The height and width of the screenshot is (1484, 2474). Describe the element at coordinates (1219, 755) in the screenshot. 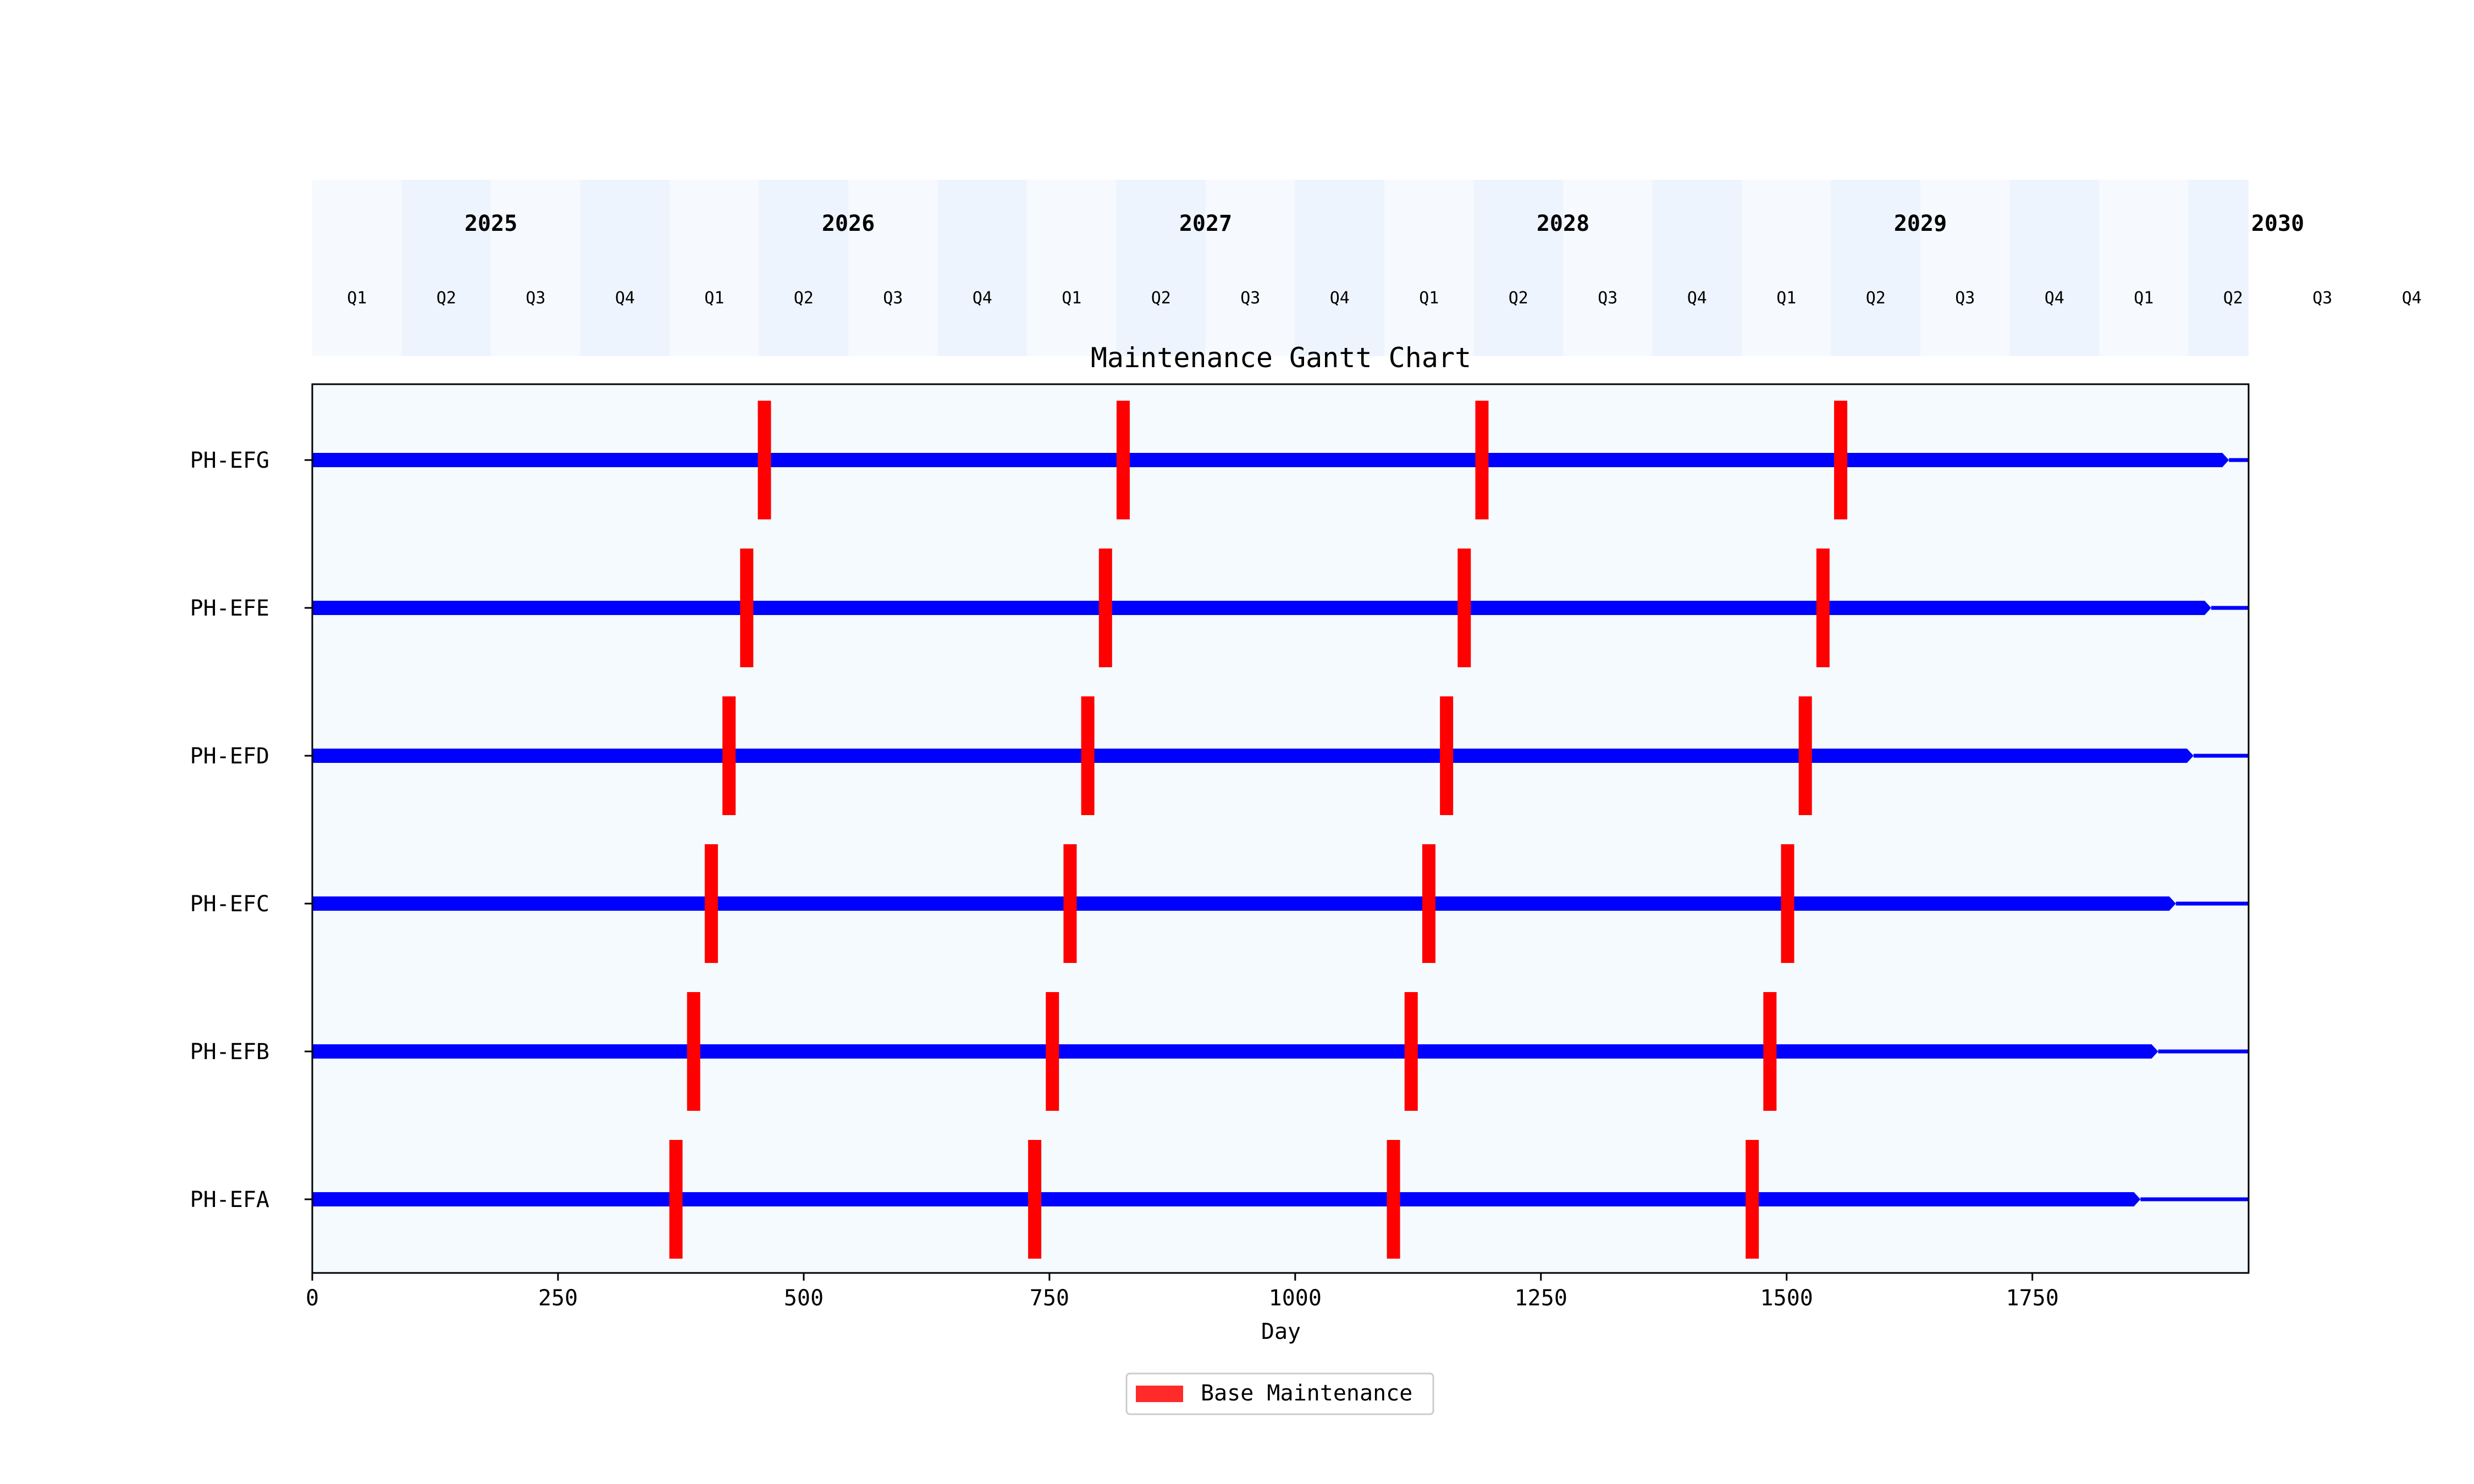

I see `aircraft-row: PH-EFD` at that location.